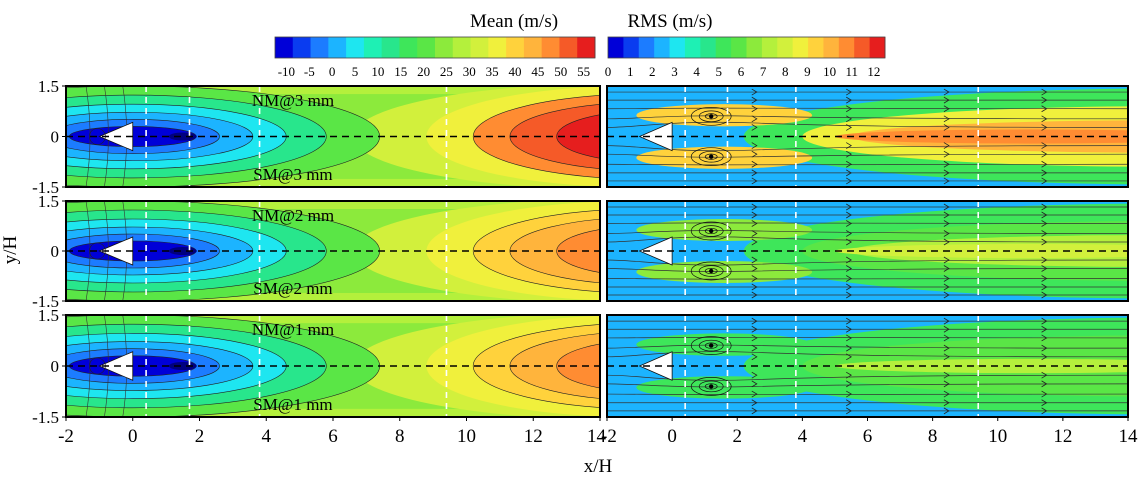 The image size is (1144, 480). Describe the element at coordinates (763, 71) in the screenshot. I see `colorbar-tick-label: 7` at that location.